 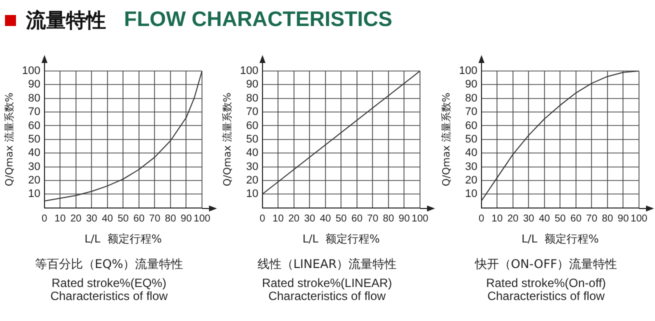 I want to click on text: Rated stroke%(LINEAR) Characteristics of flow, so click(x=327, y=289).